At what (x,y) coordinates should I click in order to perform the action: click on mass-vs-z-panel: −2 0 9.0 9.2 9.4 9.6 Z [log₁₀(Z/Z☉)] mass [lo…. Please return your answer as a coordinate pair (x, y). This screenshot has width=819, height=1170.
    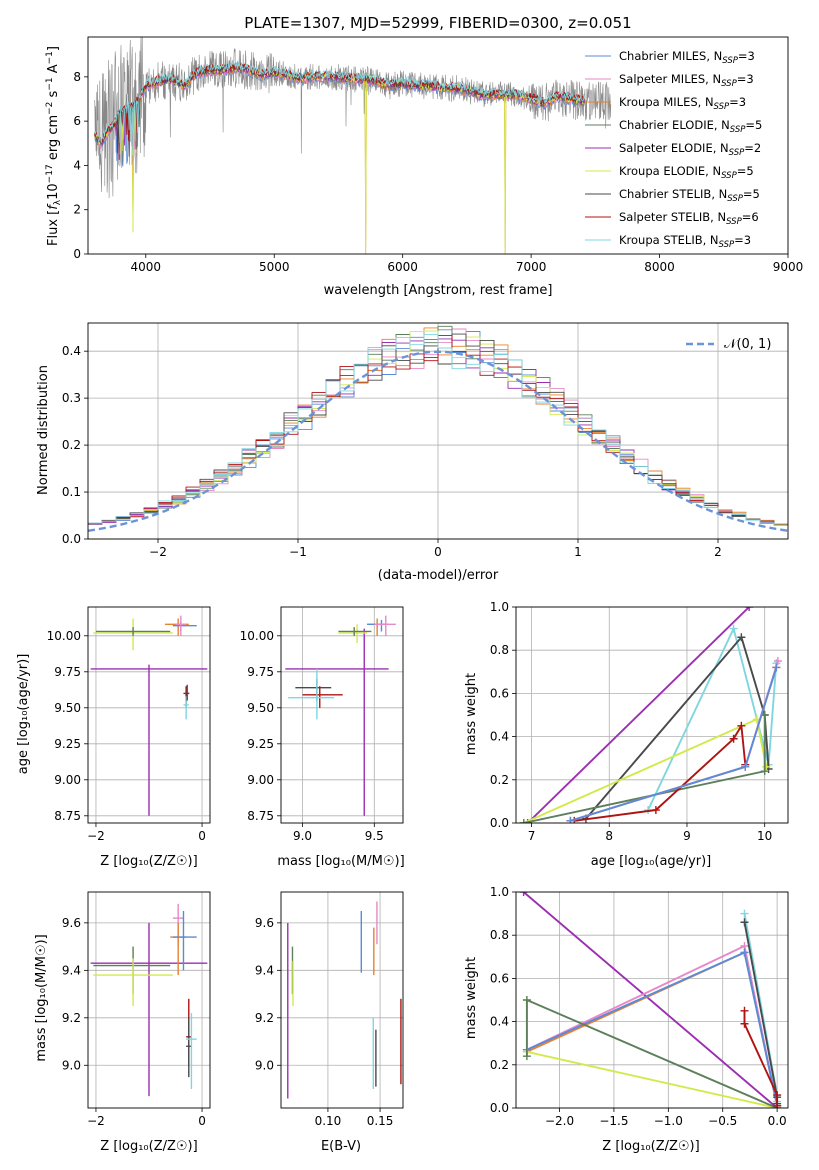
    Looking at the image, I should click on (122, 1022).